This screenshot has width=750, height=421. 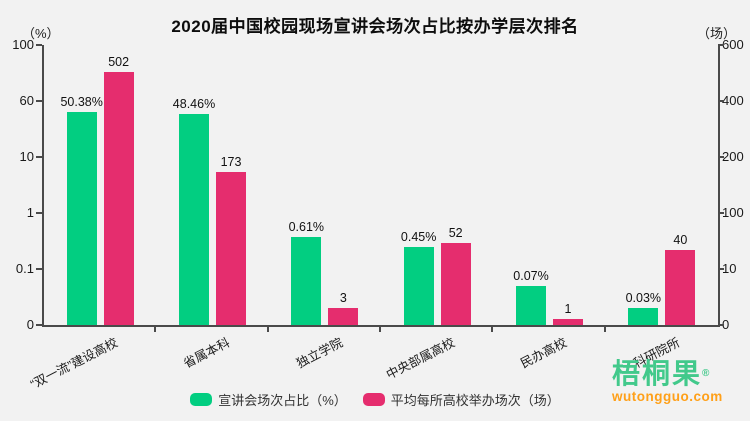 I want to click on bar-value-label: 3, so click(x=343, y=298).